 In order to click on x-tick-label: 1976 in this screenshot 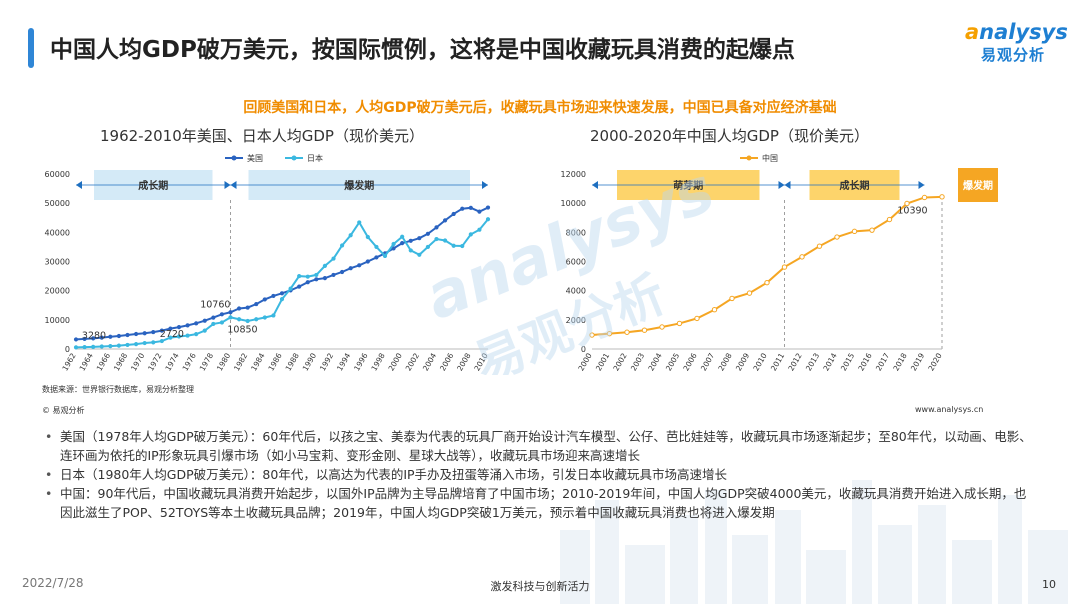, I will do `click(189, 361)`.